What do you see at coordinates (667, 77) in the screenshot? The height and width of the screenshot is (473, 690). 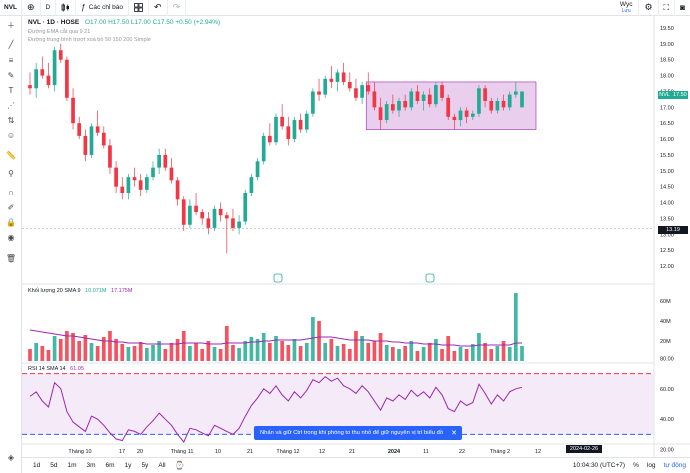 I see `price-tick-label: 18.00` at bounding box center [667, 77].